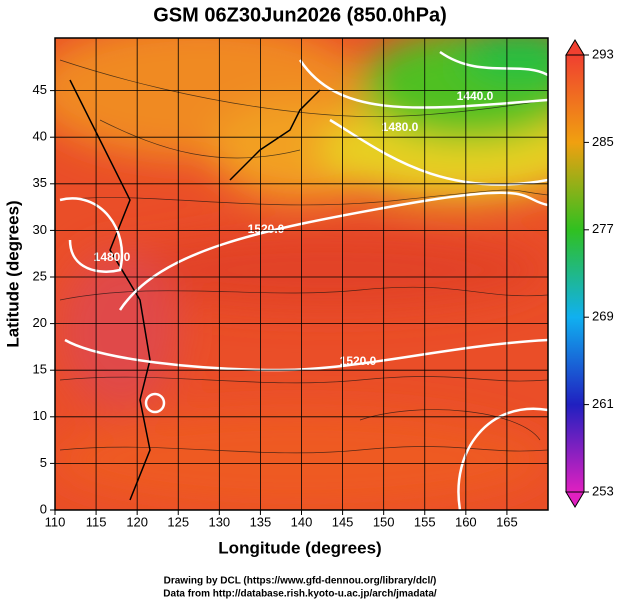 The height and width of the screenshot is (610, 619). I want to click on colorbar-tick-label: 285, so click(603, 141).